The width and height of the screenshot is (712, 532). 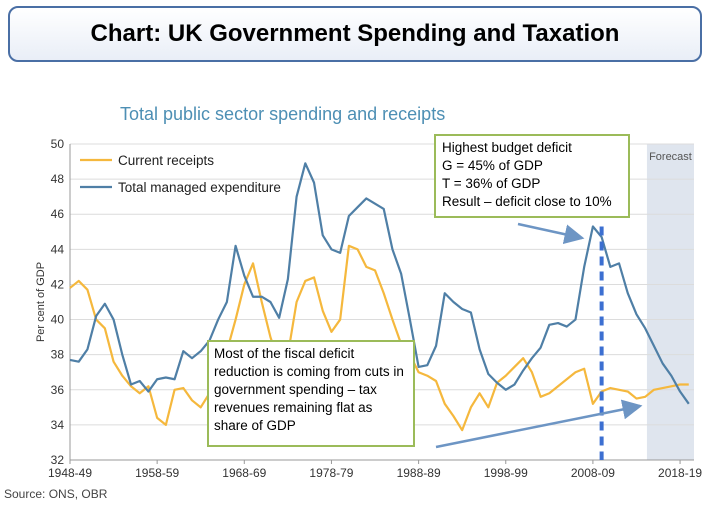 I want to click on callout-line: G = 45% of GDP, so click(x=492, y=165).